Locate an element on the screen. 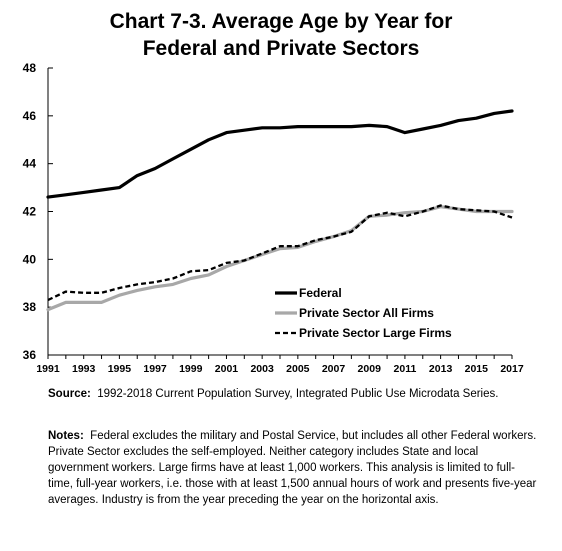 The height and width of the screenshot is (551, 562). x-tick-label: 2007 is located at coordinates (334, 369).